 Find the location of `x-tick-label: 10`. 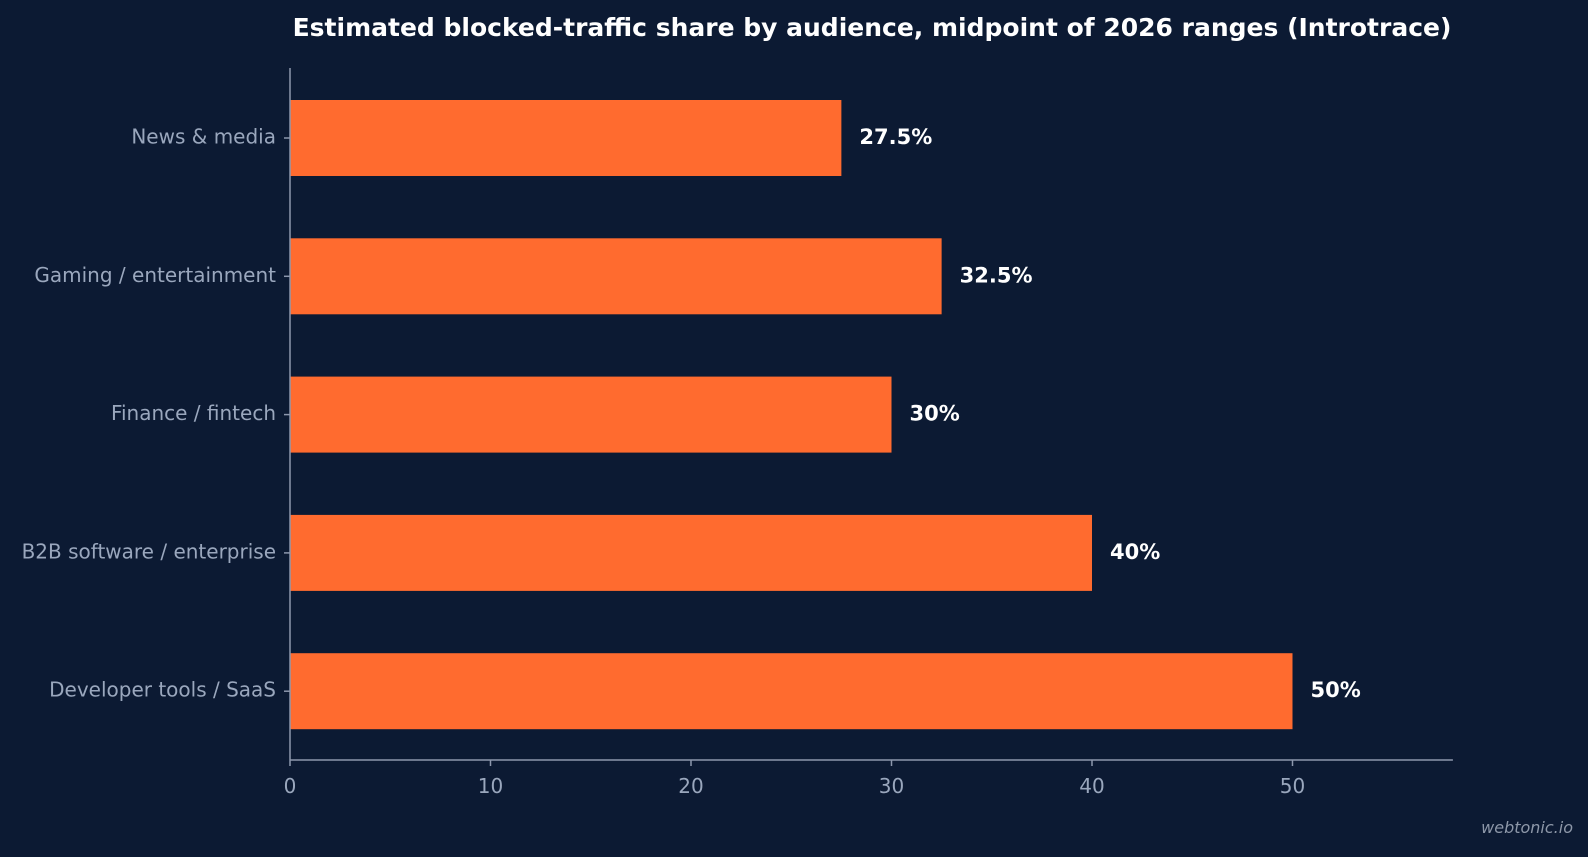

x-tick-label: 10 is located at coordinates (490, 786).